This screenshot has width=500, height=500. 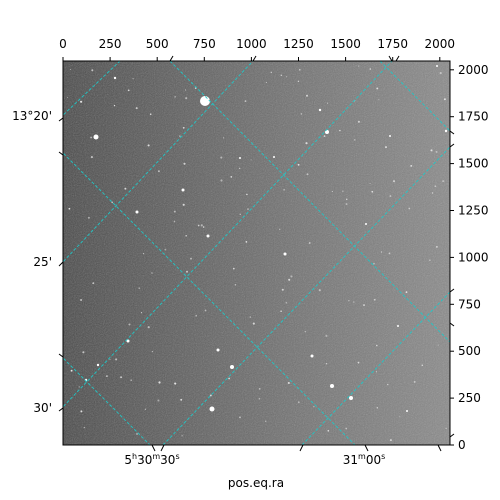 I want to click on x-axis-label: pos.eq.ra, so click(x=256, y=483).